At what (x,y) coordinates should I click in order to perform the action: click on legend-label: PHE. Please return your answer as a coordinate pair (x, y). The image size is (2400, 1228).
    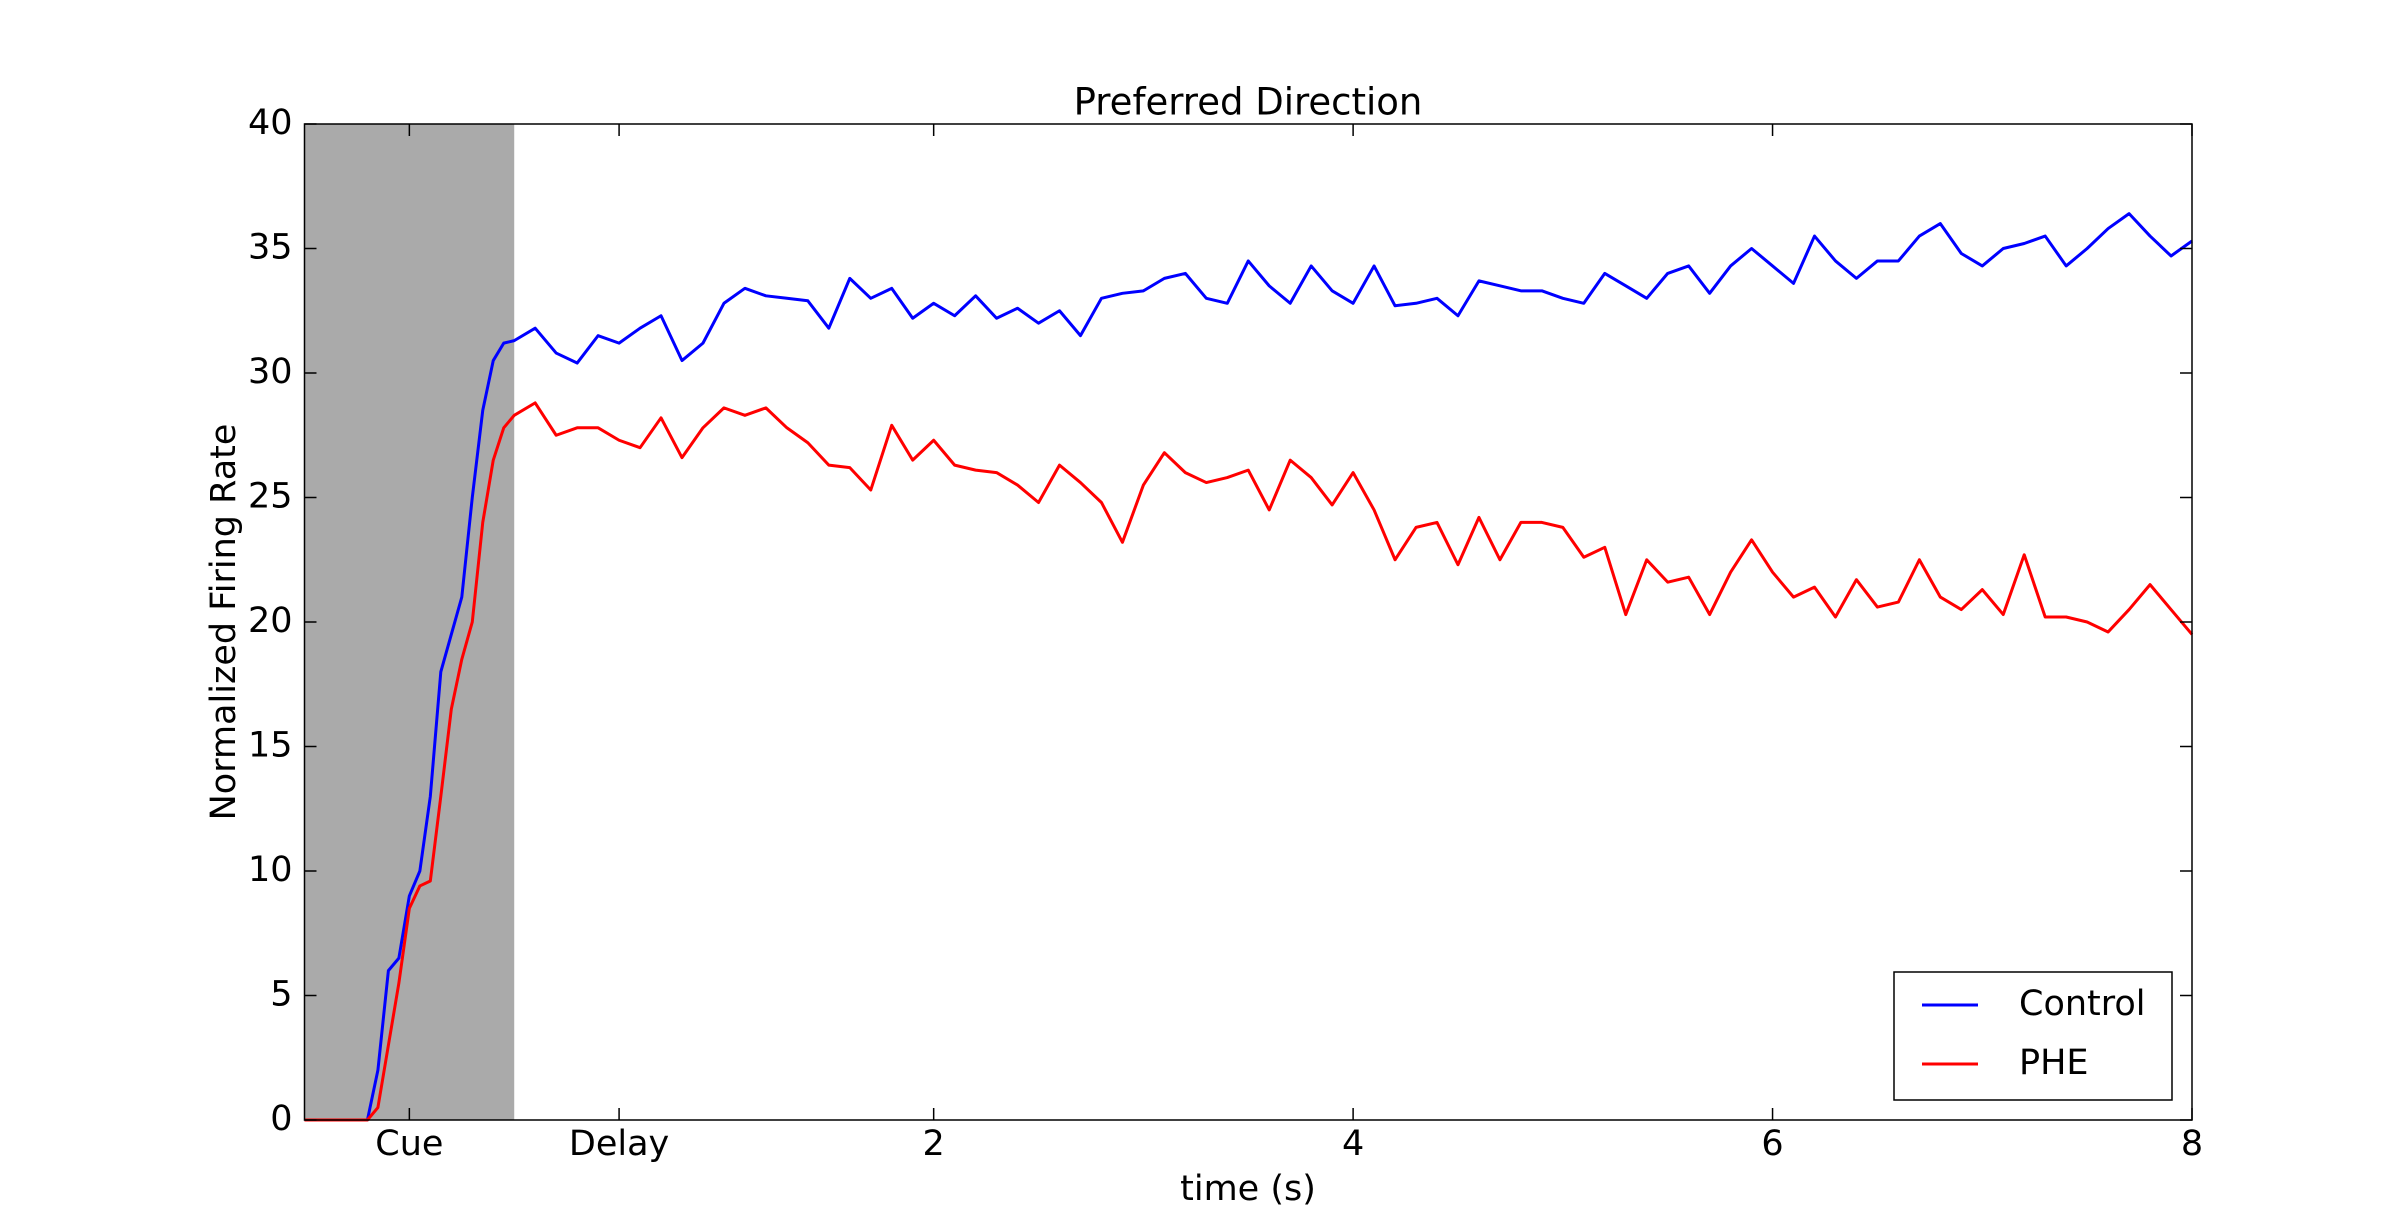
    Looking at the image, I should click on (2054, 1063).